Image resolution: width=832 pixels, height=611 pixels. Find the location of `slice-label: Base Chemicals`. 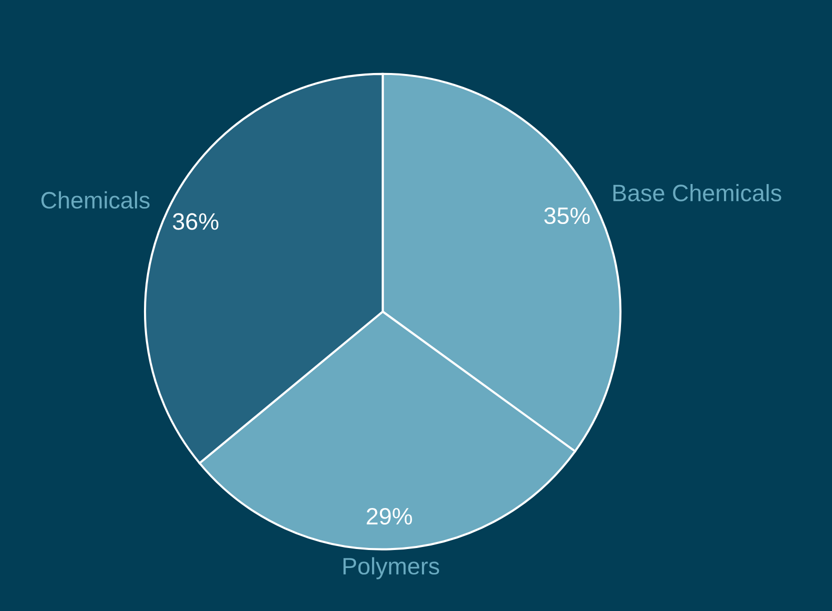

slice-label: Base Chemicals is located at coordinates (697, 193).